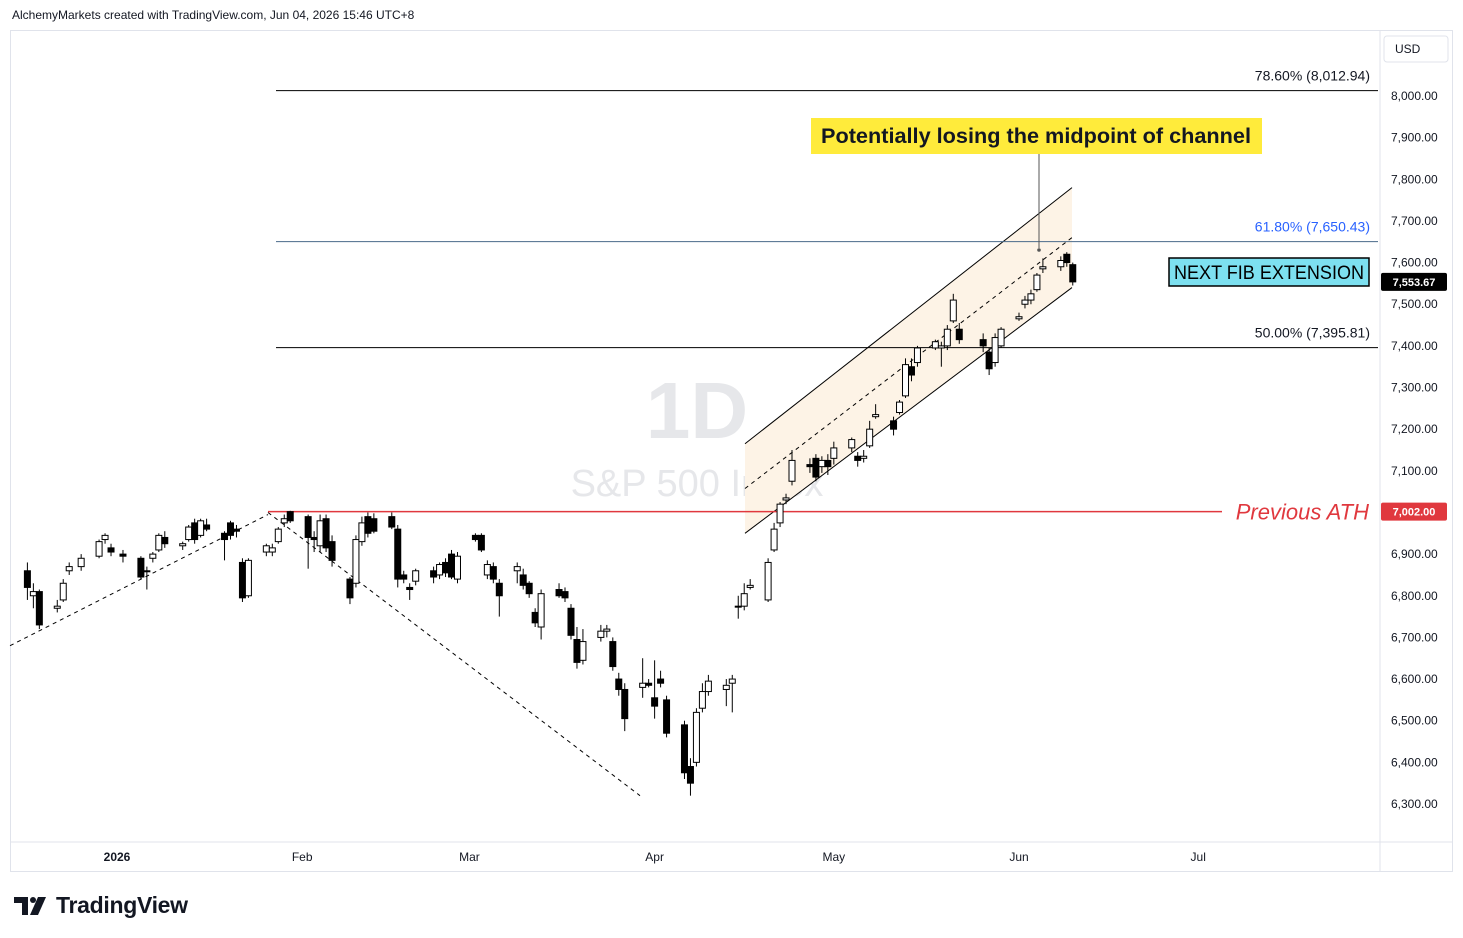 The image size is (1463, 938). I want to click on fib-extension-box, so click(1269, 272).